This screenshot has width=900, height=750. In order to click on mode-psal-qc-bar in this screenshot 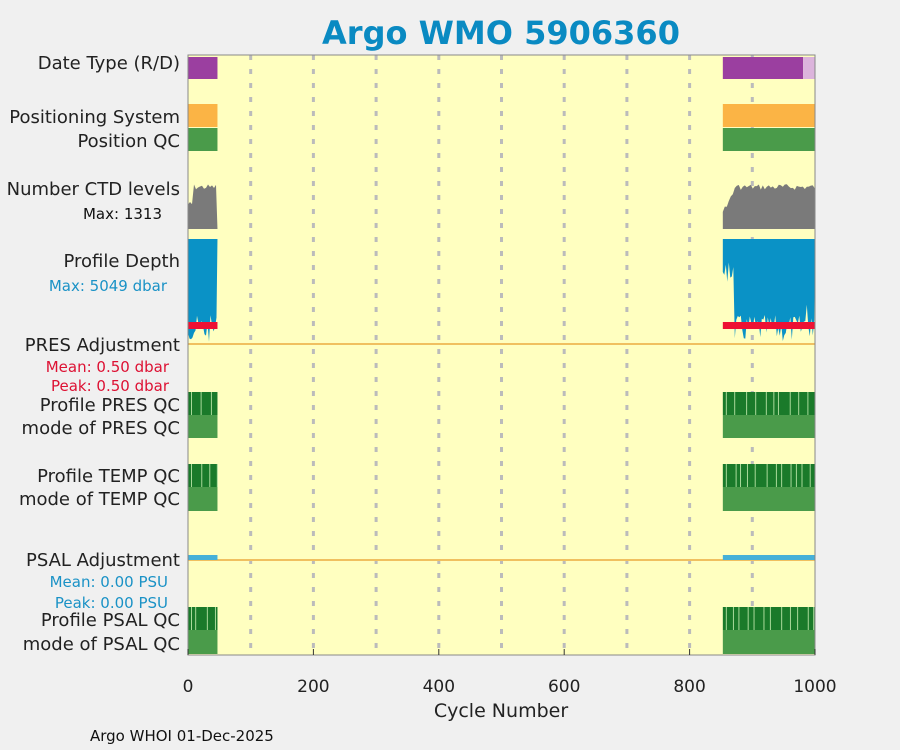, I will do `click(203, 642)`.